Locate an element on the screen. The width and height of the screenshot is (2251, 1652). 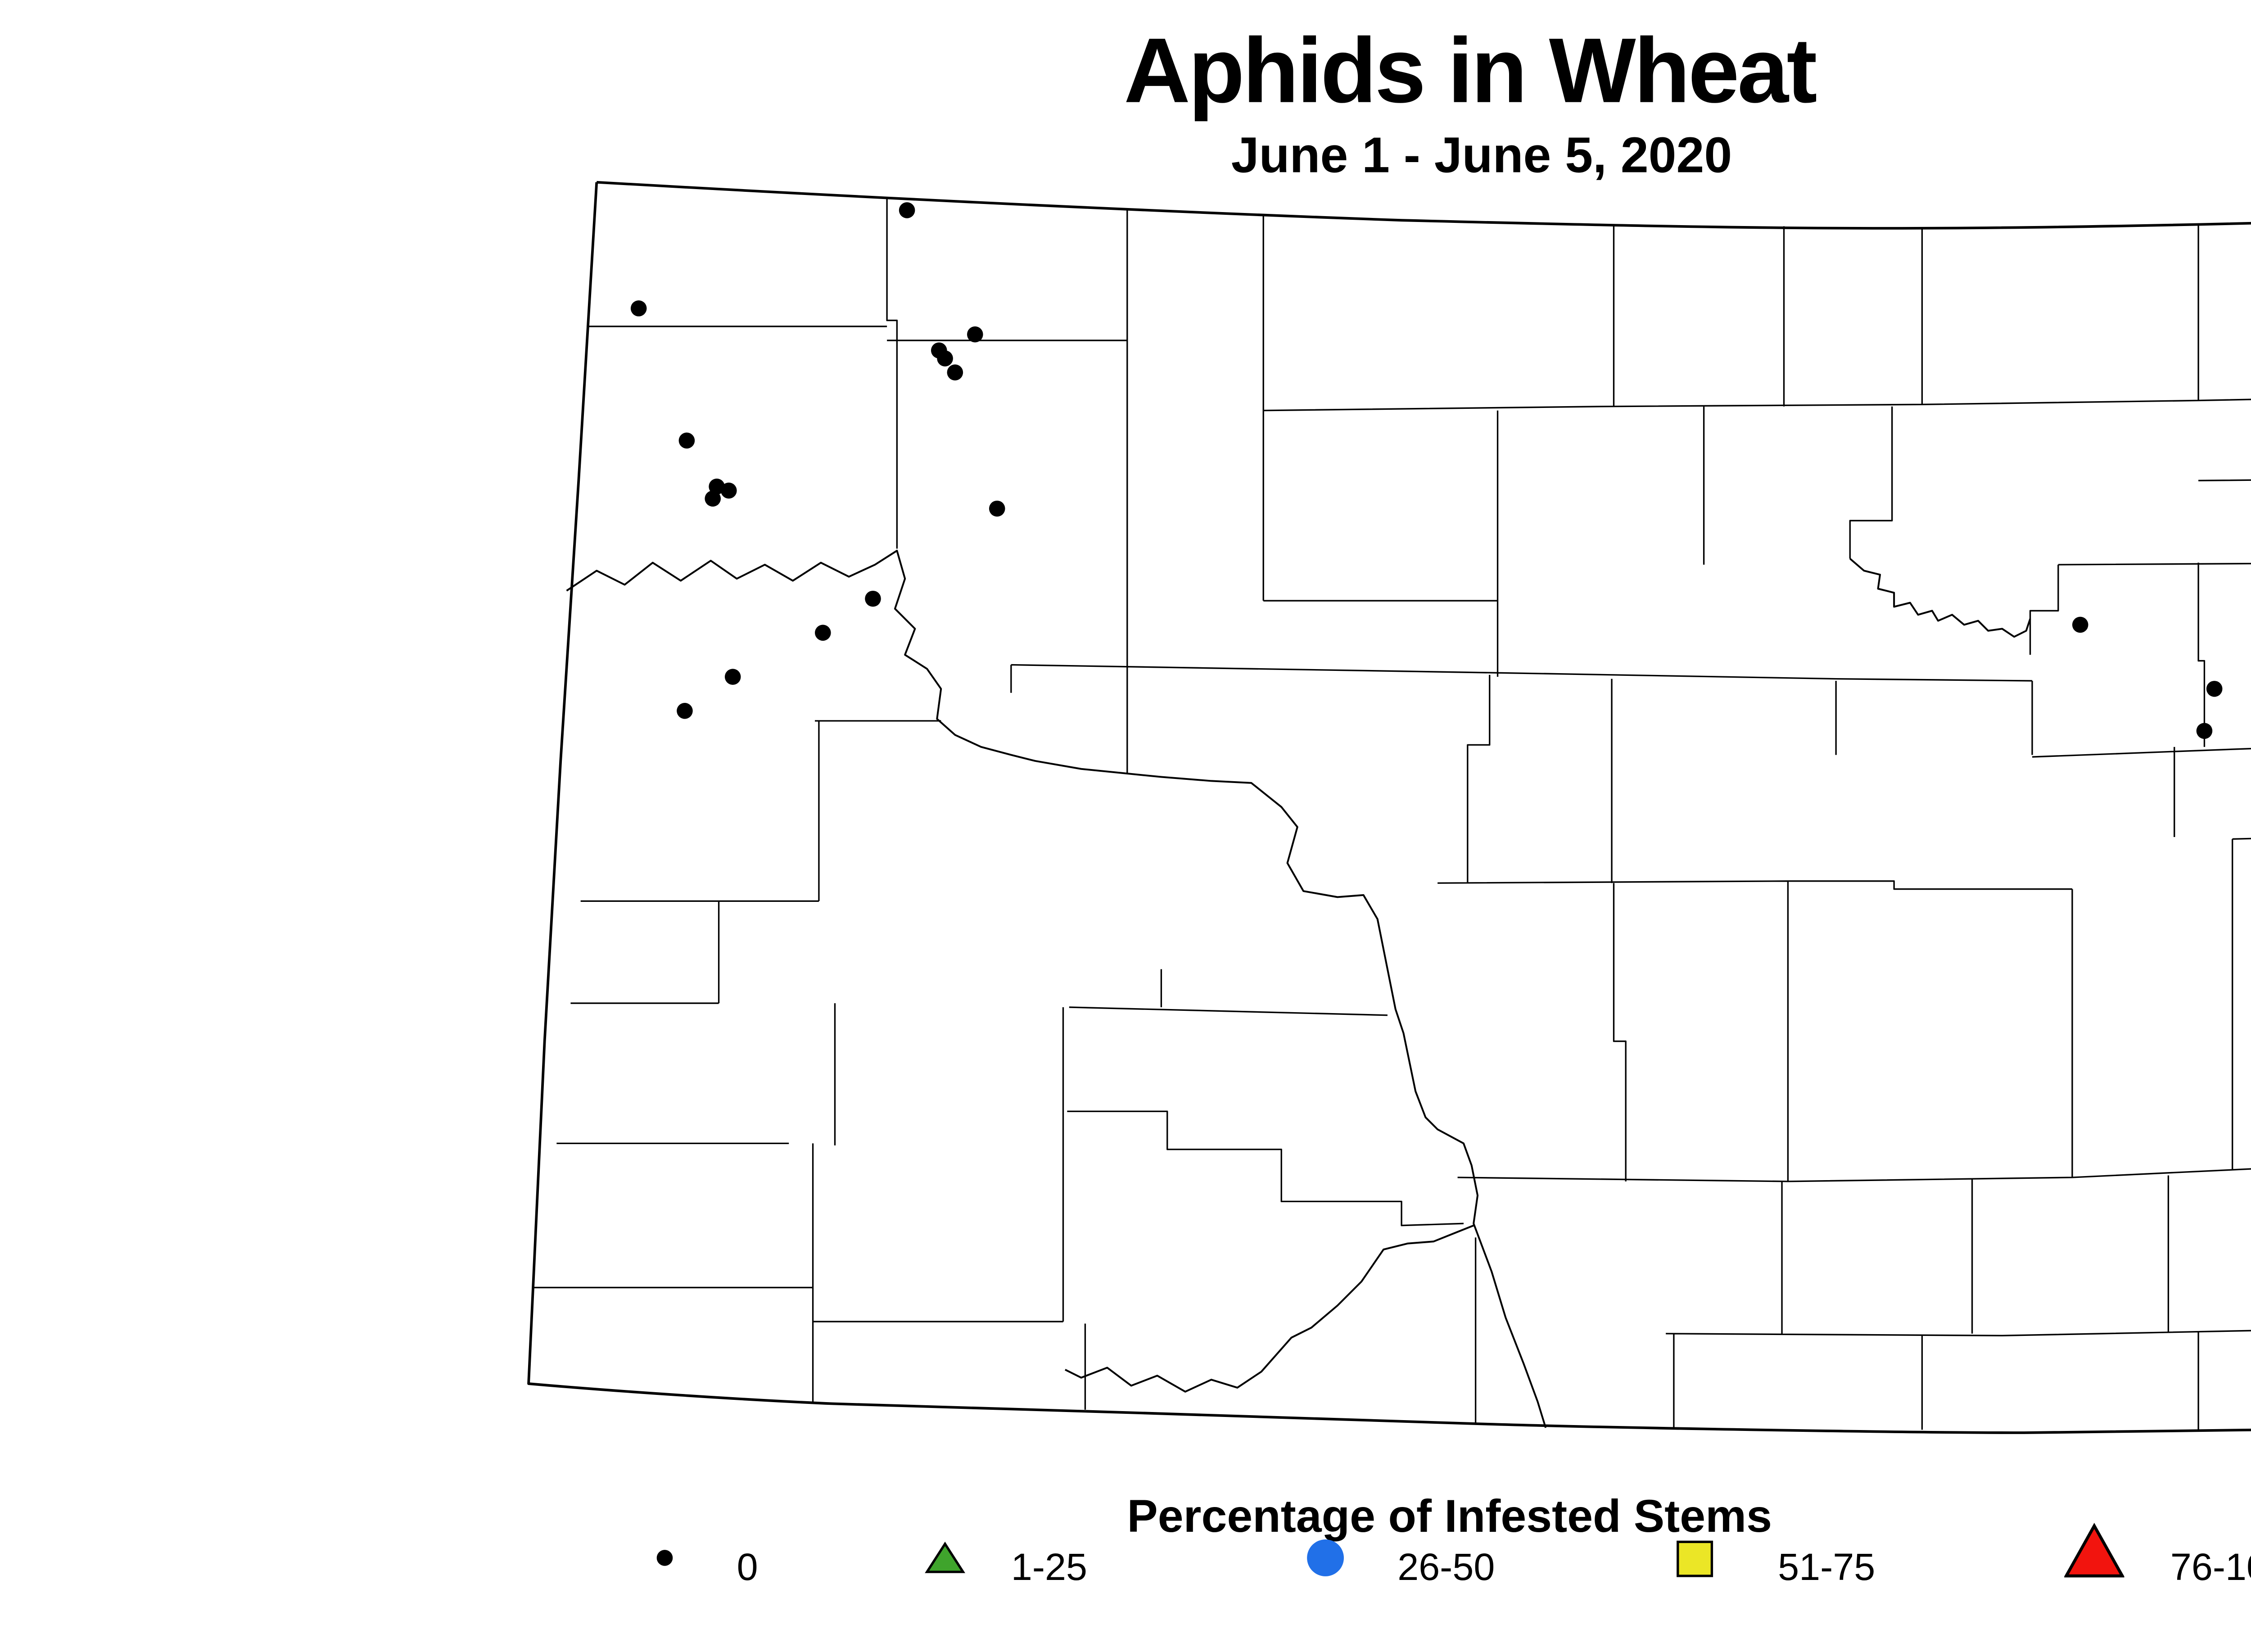
red-triangle-icon is located at coordinates (2094, 1550).